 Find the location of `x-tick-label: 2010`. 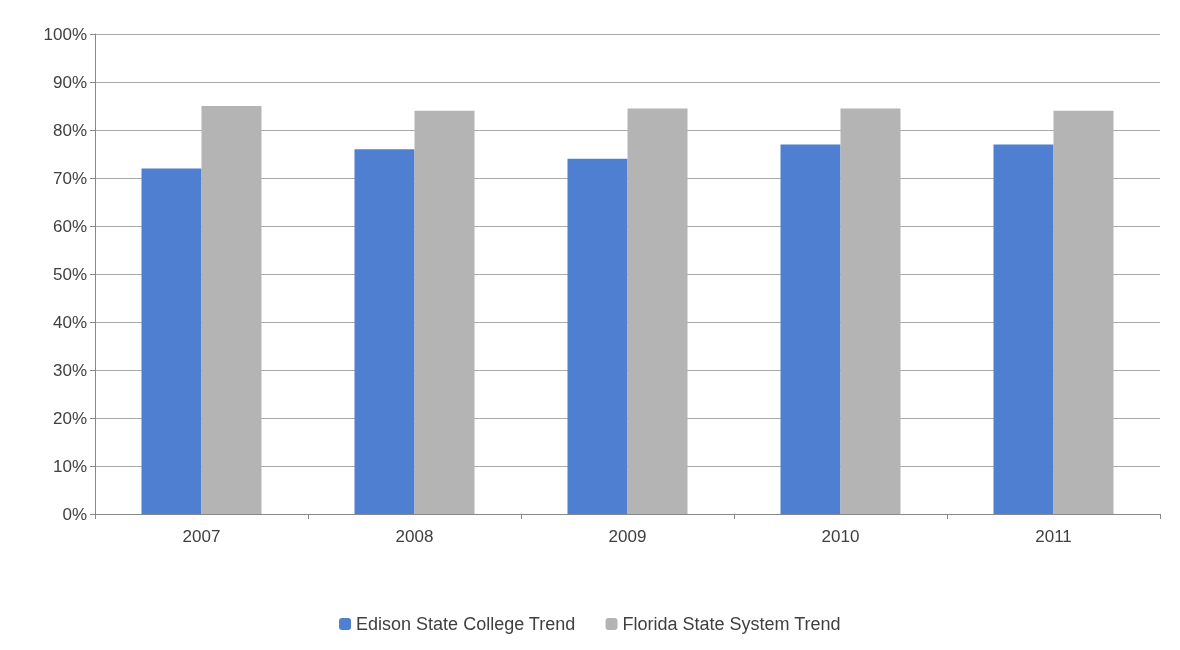

x-tick-label: 2010 is located at coordinates (840, 536).